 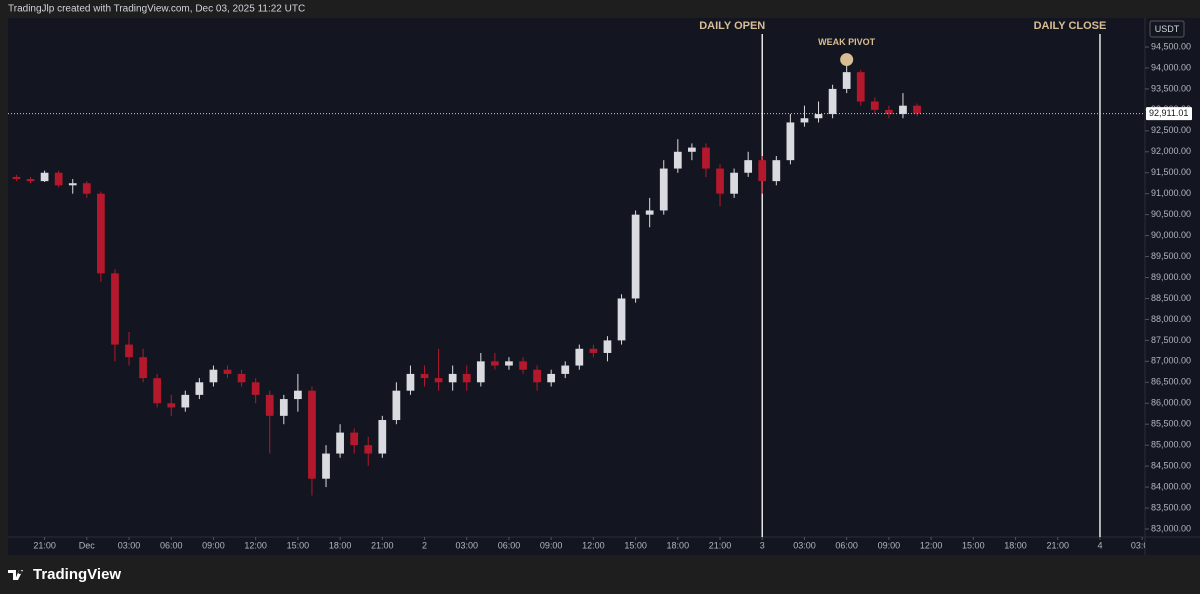 What do you see at coordinates (15, 575) in the screenshot?
I see `logo-mark` at bounding box center [15, 575].